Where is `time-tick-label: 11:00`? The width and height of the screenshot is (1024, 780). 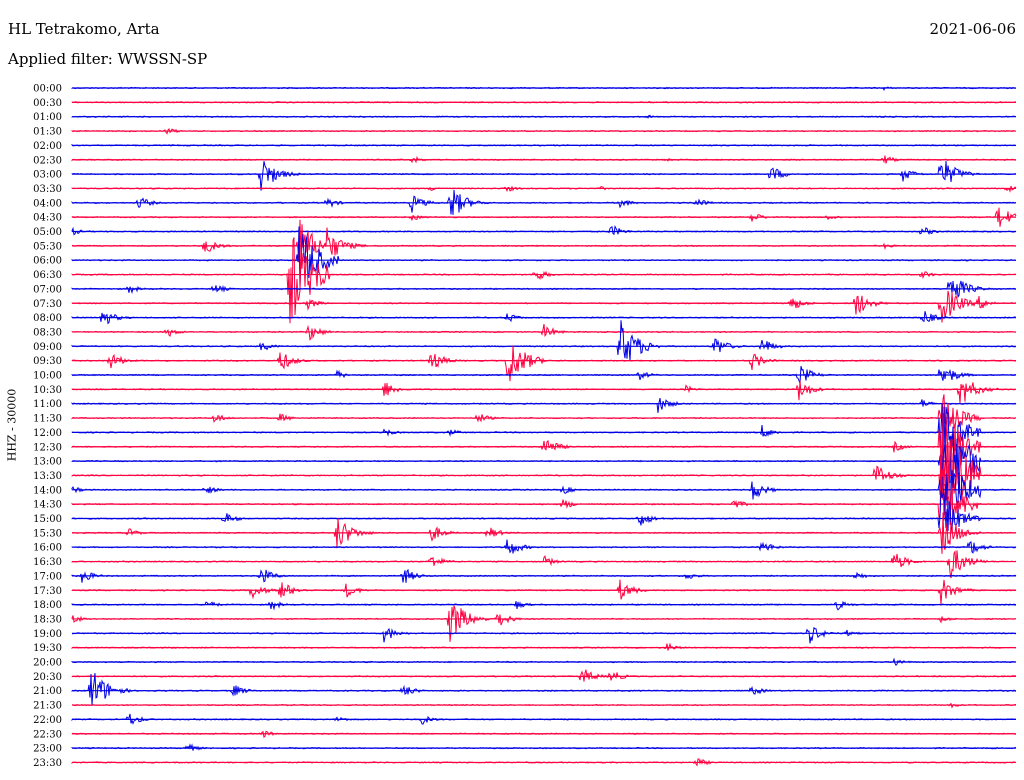
time-tick-label: 11:00 is located at coordinates (47, 404).